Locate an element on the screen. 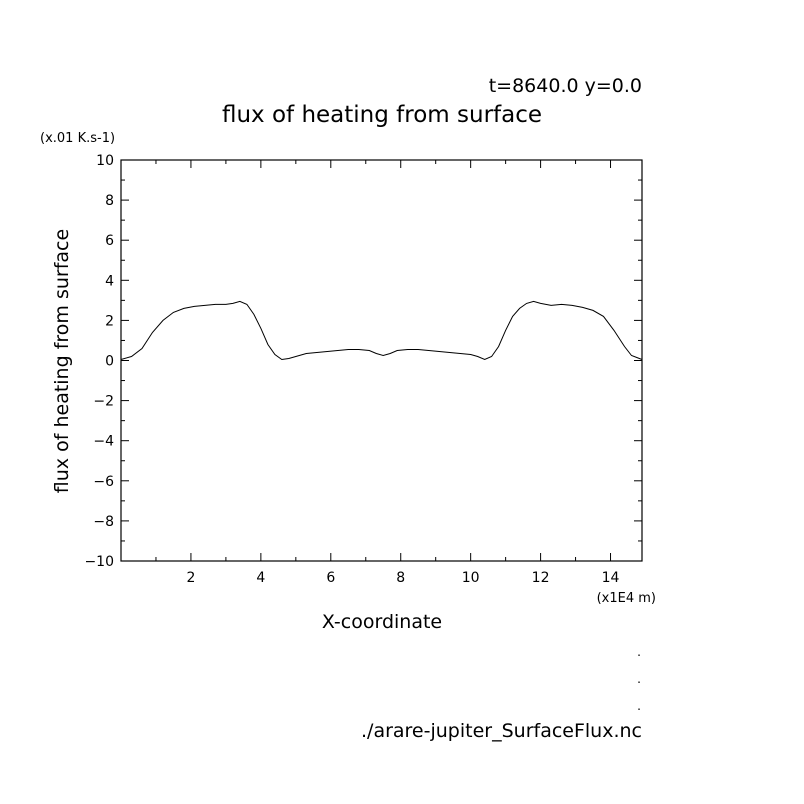 Image resolution: width=804 pixels, height=804 pixels. x-tick-label: 4 is located at coordinates (260, 578).